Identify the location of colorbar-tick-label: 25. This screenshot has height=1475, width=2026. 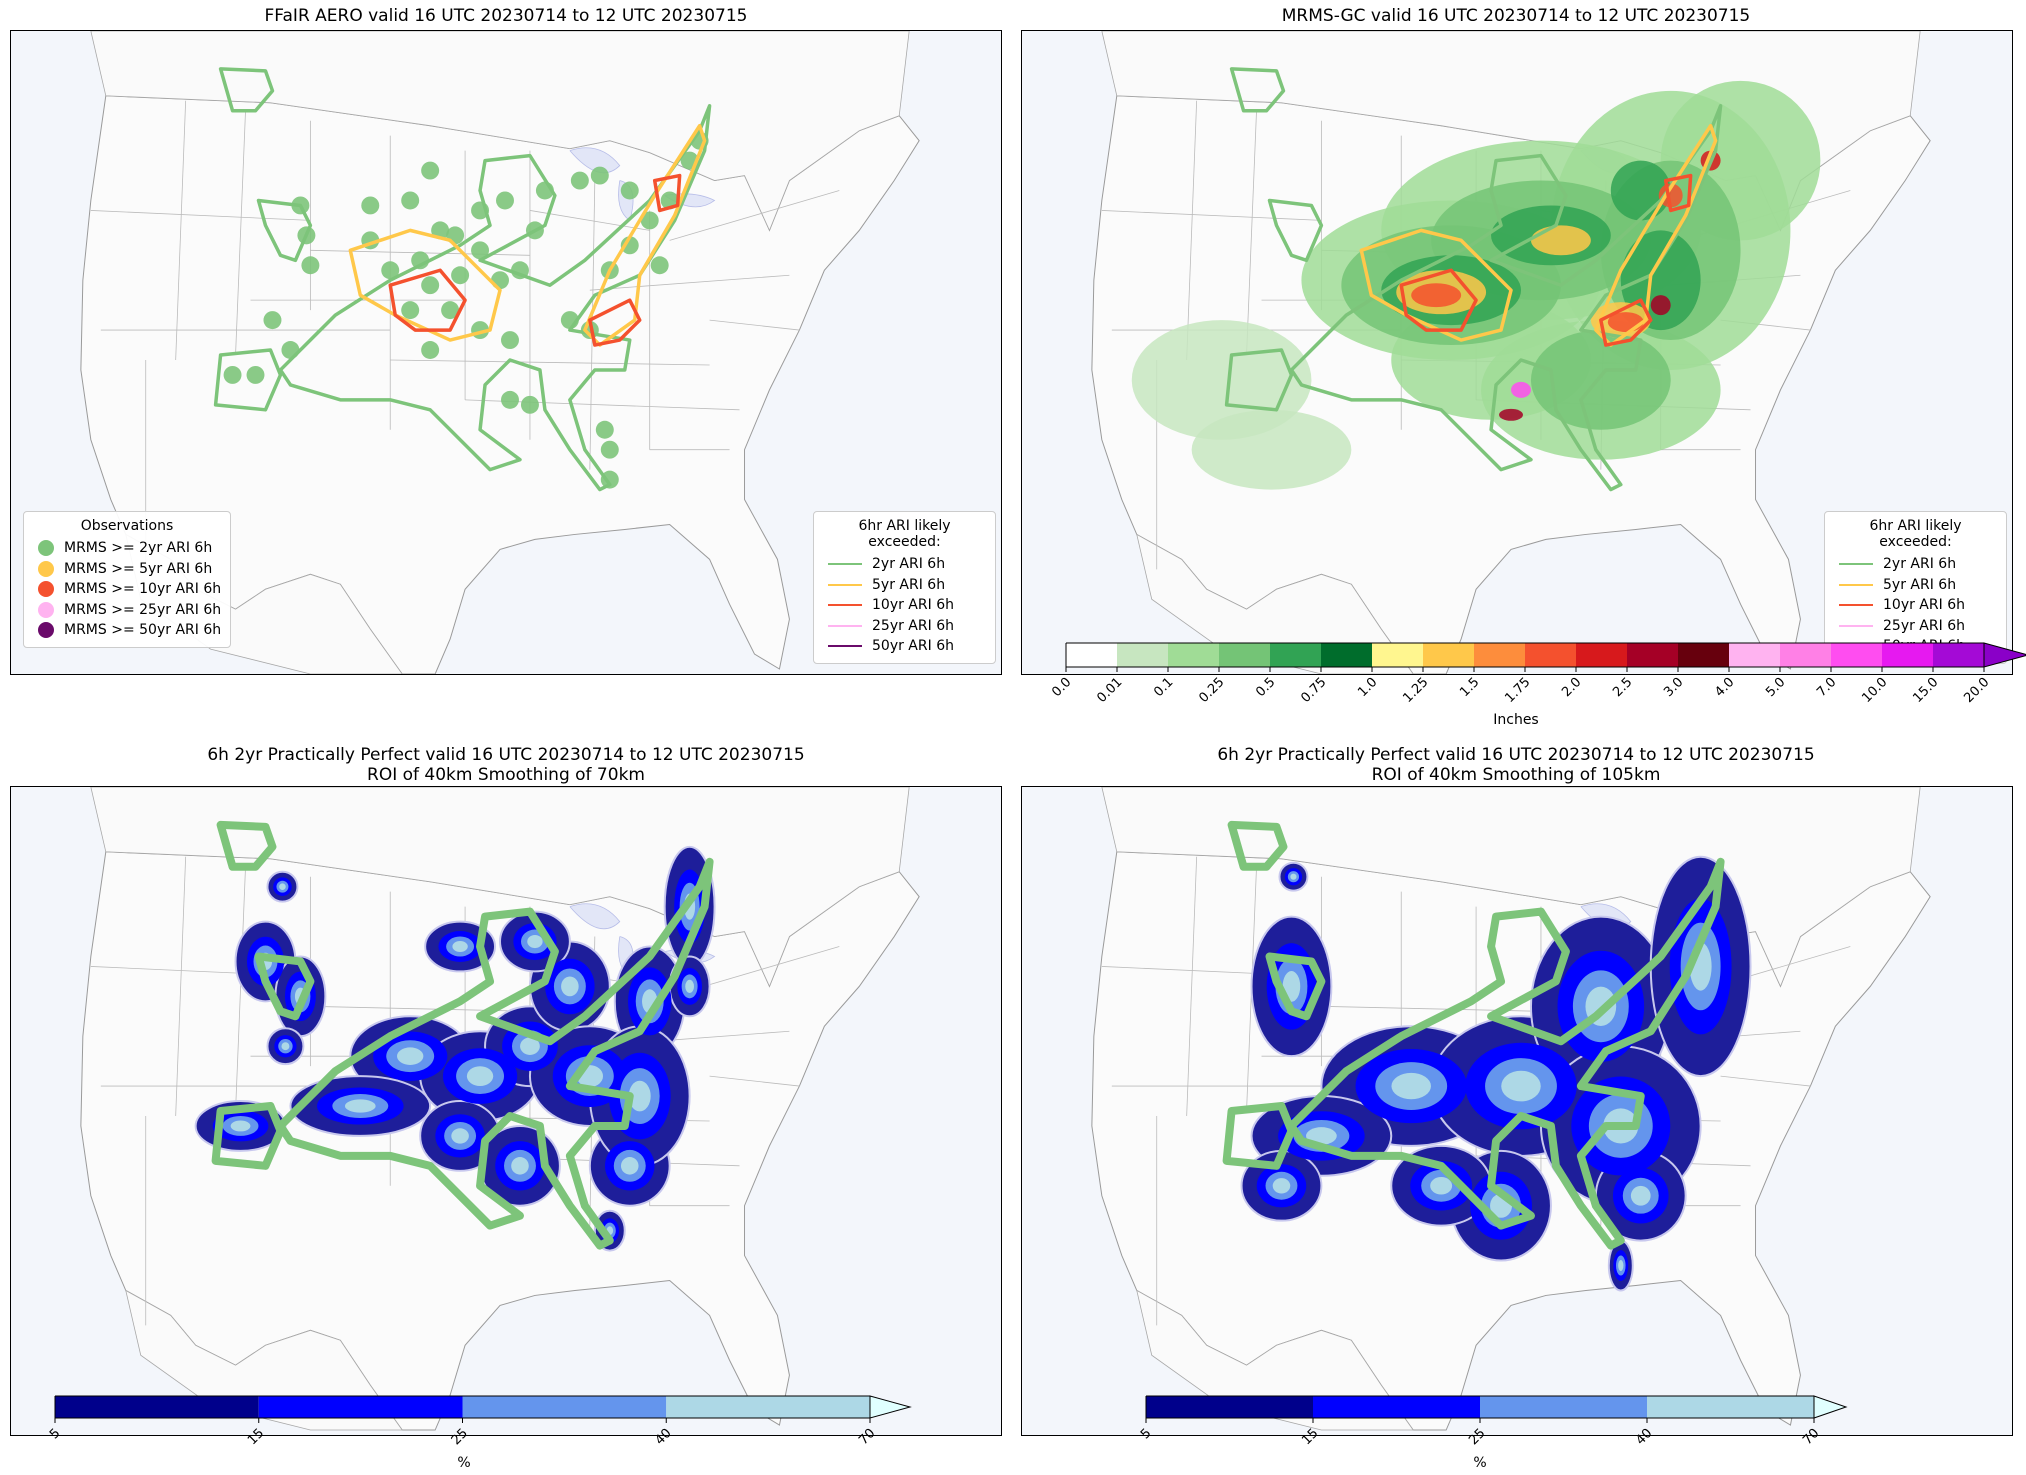
(460, 1437).